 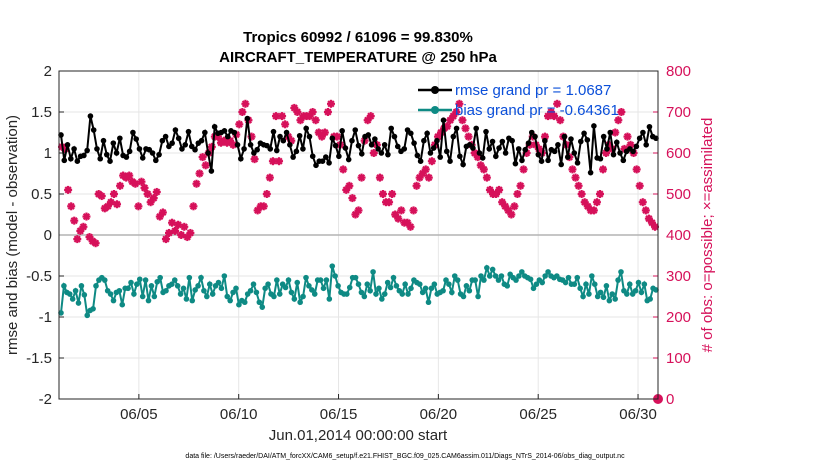 I want to click on y-tick-label-left: -1.5, so click(x=39, y=358).